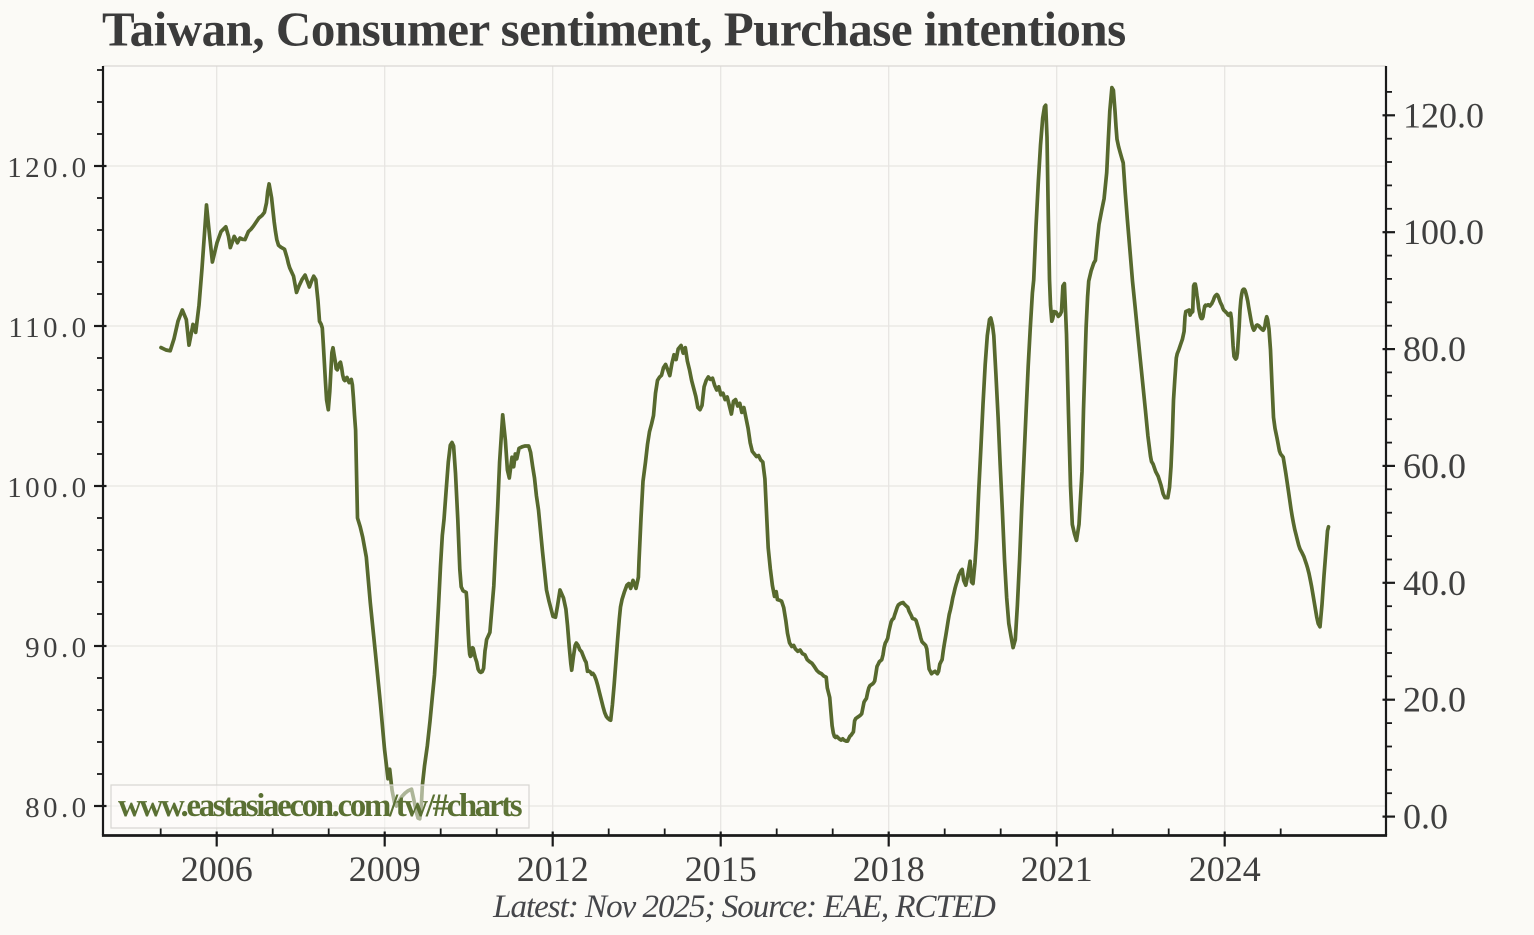 The image size is (1534, 935). Describe the element at coordinates (320, 806) in the screenshot. I see `svg-text:www.eastasiaecon.com/tw/#chart: www.eastasiaecon.com/tw/#charts` at that location.